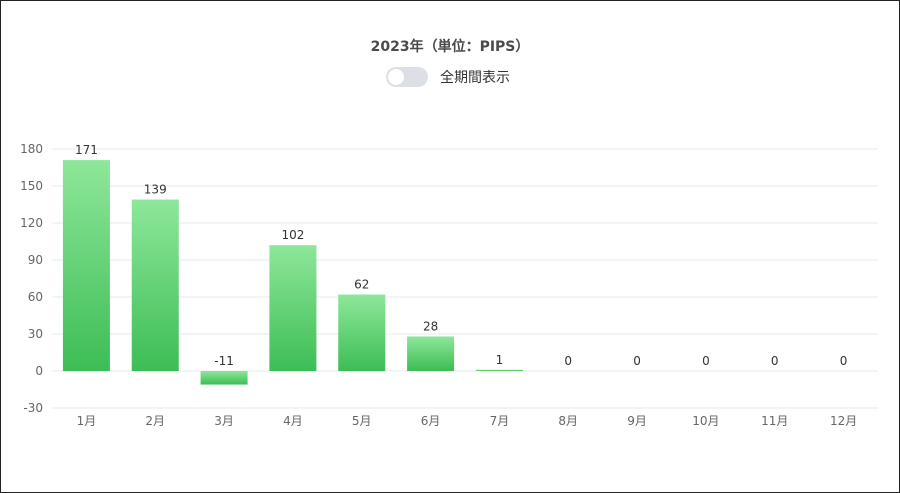 Image resolution: width=900 pixels, height=493 pixels. Describe the element at coordinates (407, 77) in the screenshot. I see `all-period-toggle` at that location.